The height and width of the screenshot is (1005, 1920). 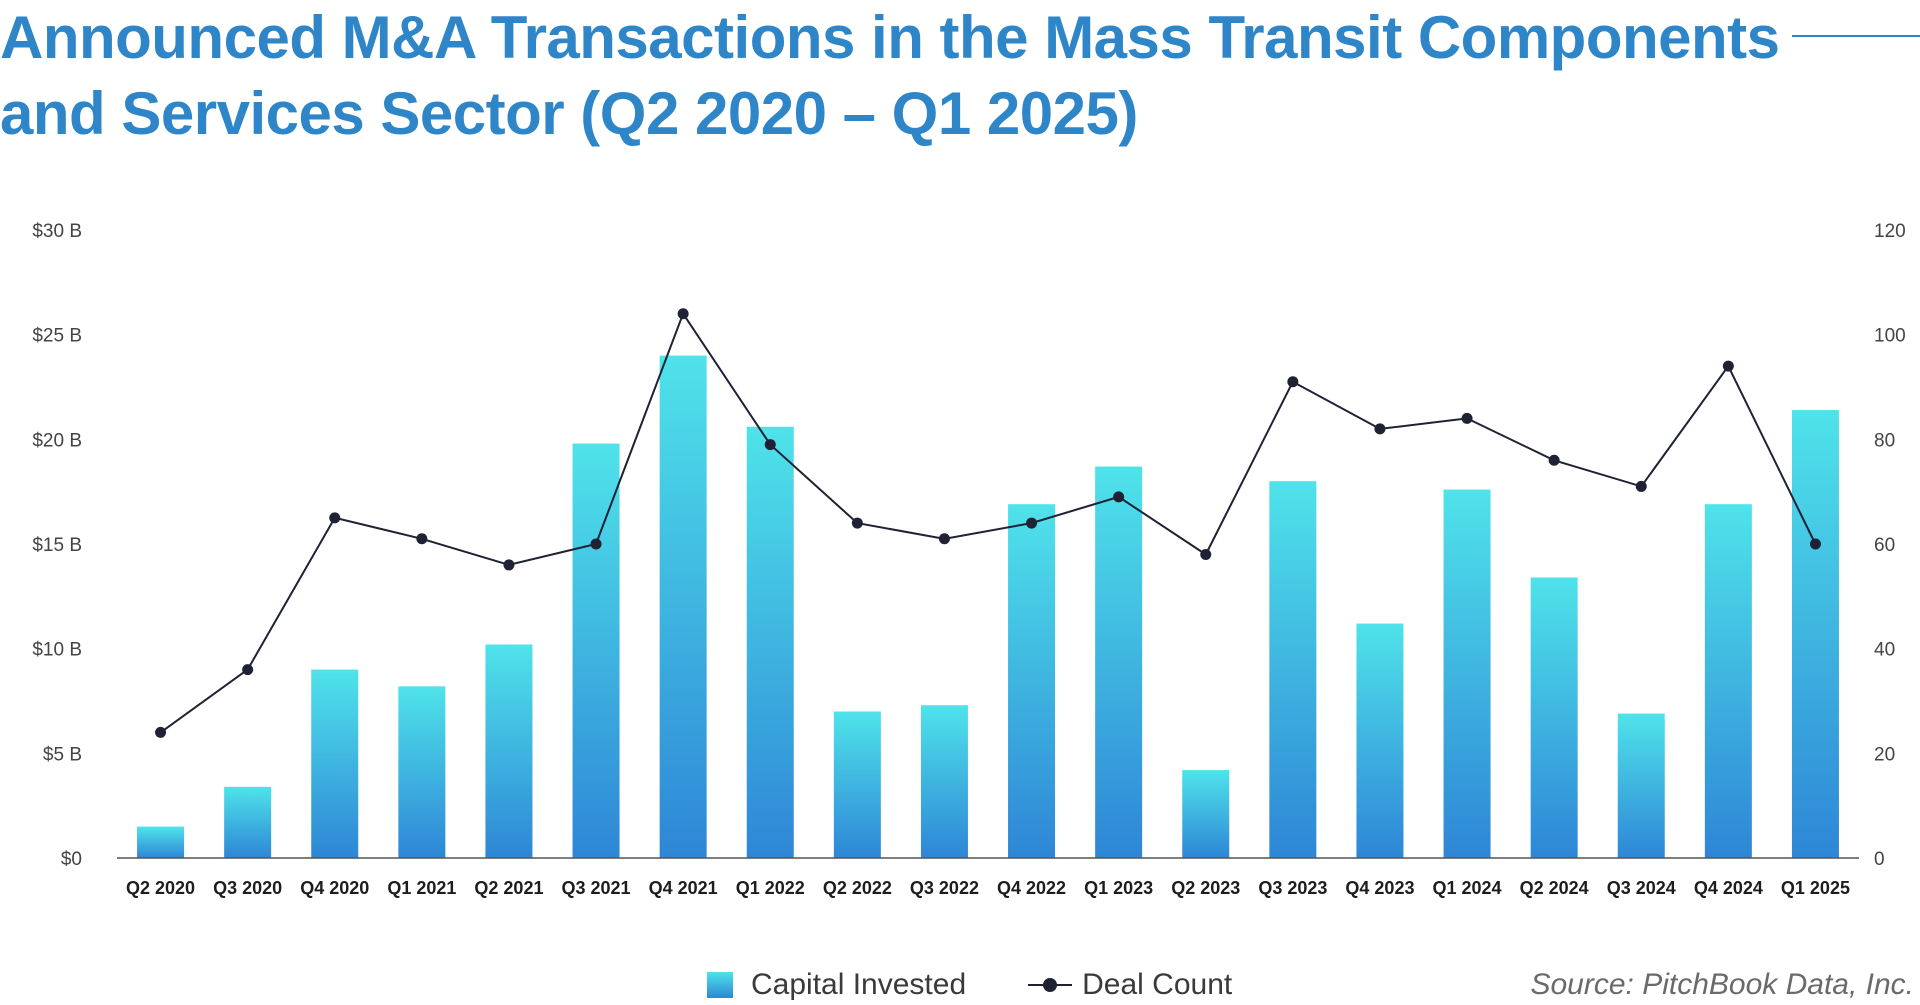 What do you see at coordinates (1032, 523) in the screenshot?
I see `deal-count-point-q4-2022` at bounding box center [1032, 523].